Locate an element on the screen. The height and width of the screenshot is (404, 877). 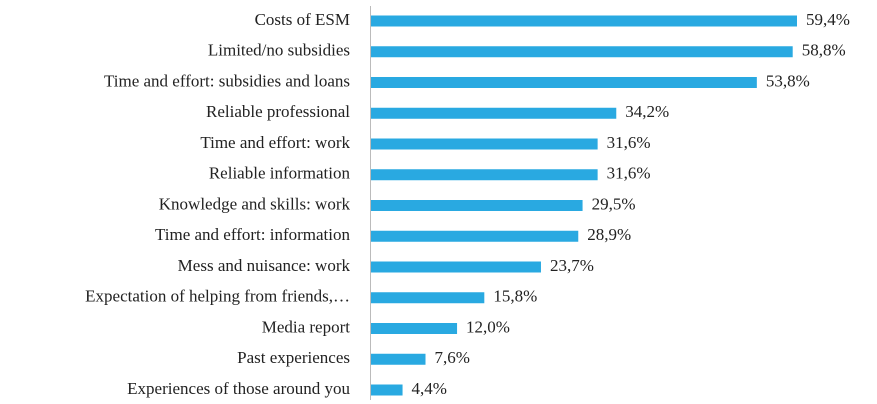
value-label: 12,0% is located at coordinates (488, 326).